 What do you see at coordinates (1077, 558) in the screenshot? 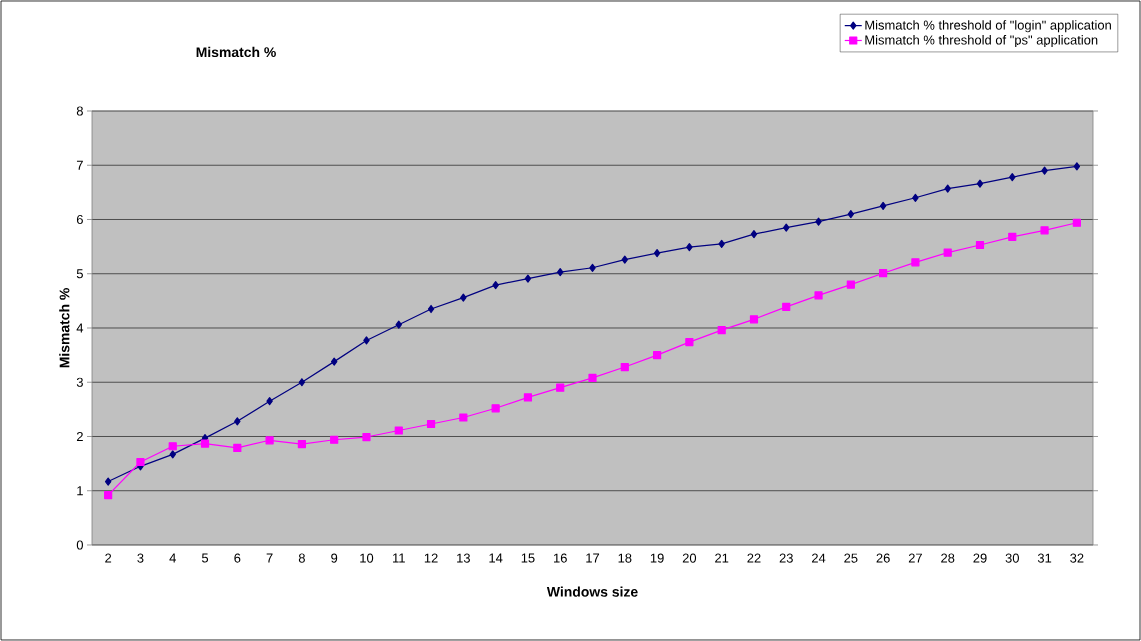
I see `x-tick-label: 32` at bounding box center [1077, 558].